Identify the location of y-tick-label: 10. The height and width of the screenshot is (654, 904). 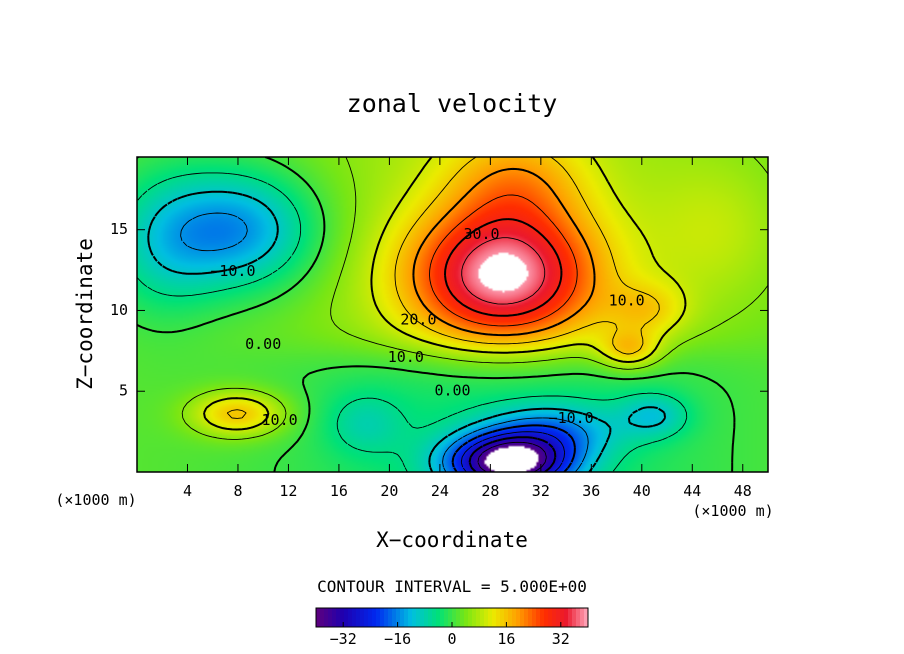
(119, 310).